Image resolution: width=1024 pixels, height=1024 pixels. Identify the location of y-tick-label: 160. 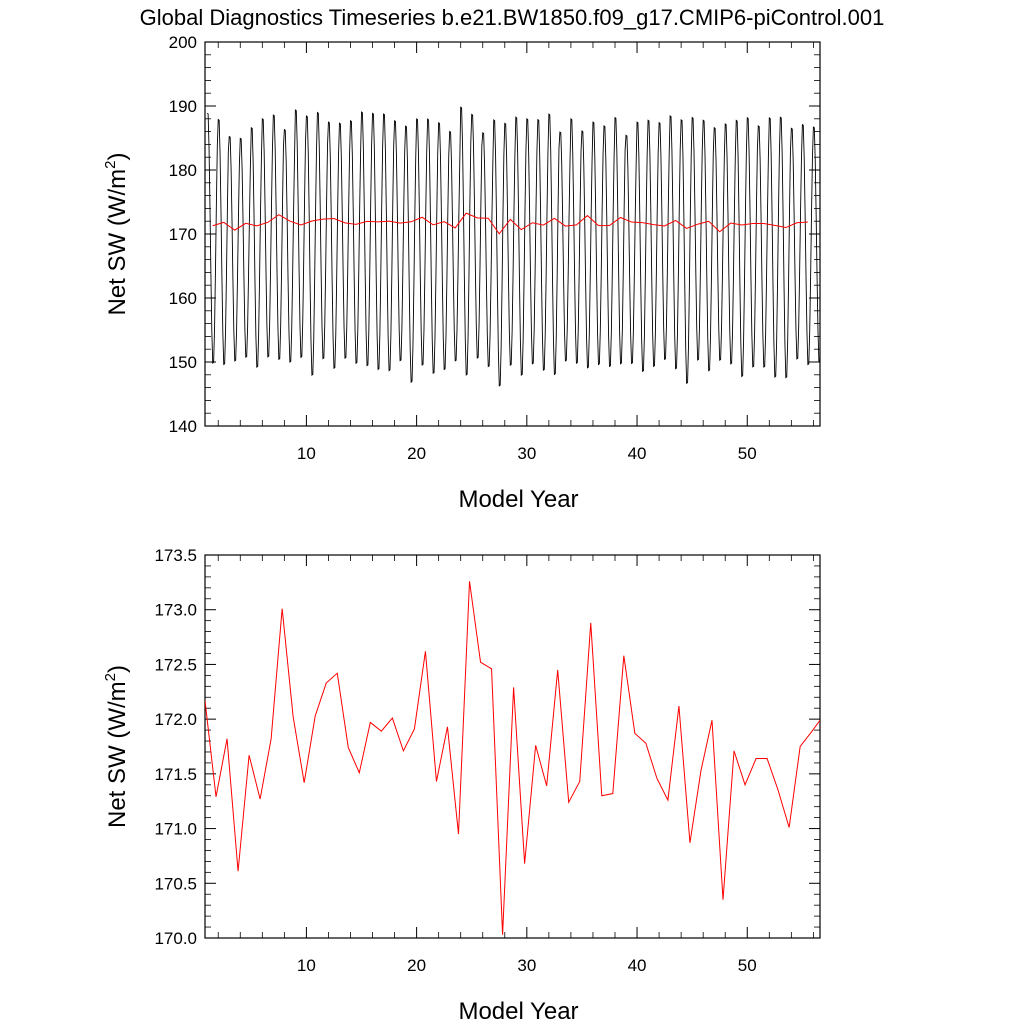
(183, 298).